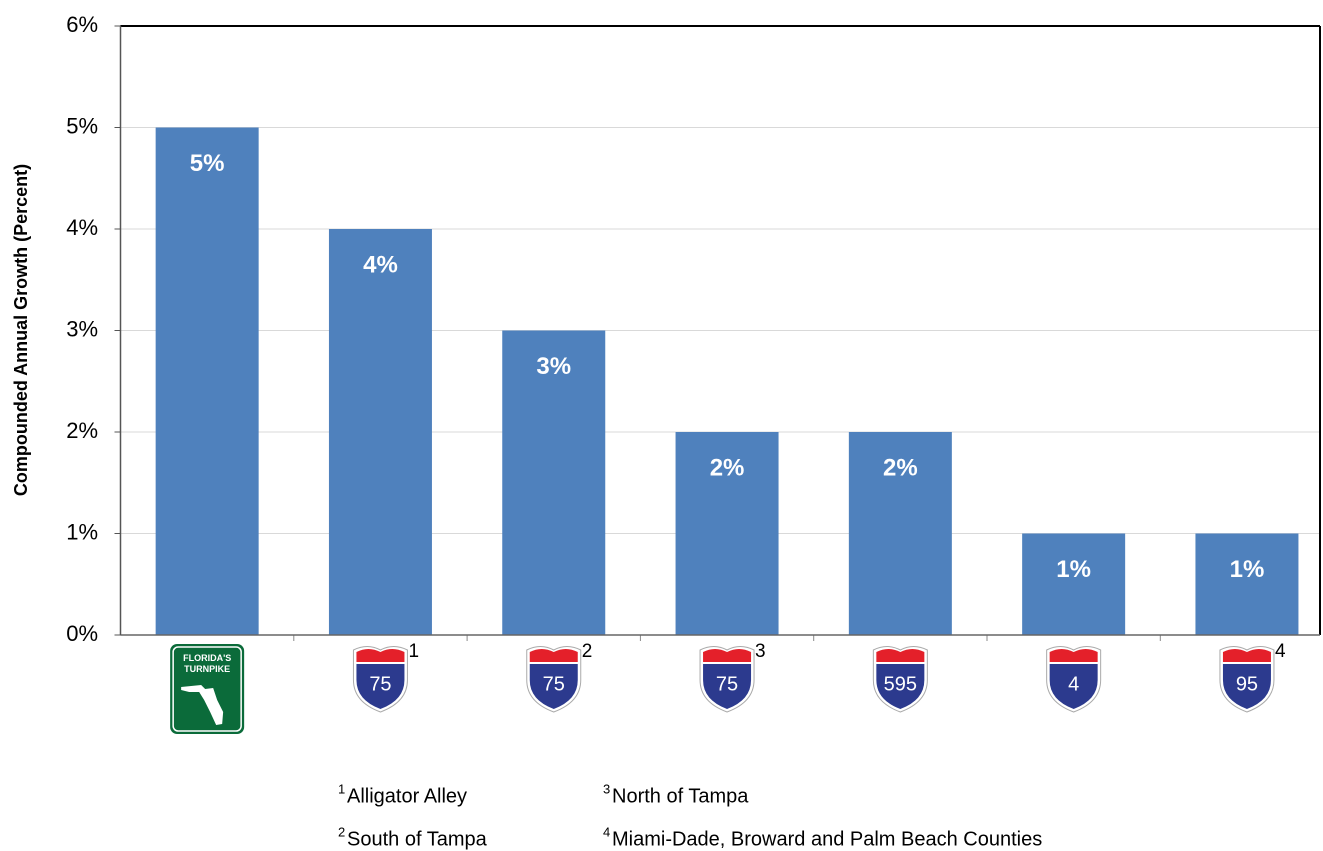 The width and height of the screenshot is (1323, 851). Describe the element at coordinates (82, 227) in the screenshot. I see `y-tick-label: 4%` at that location.